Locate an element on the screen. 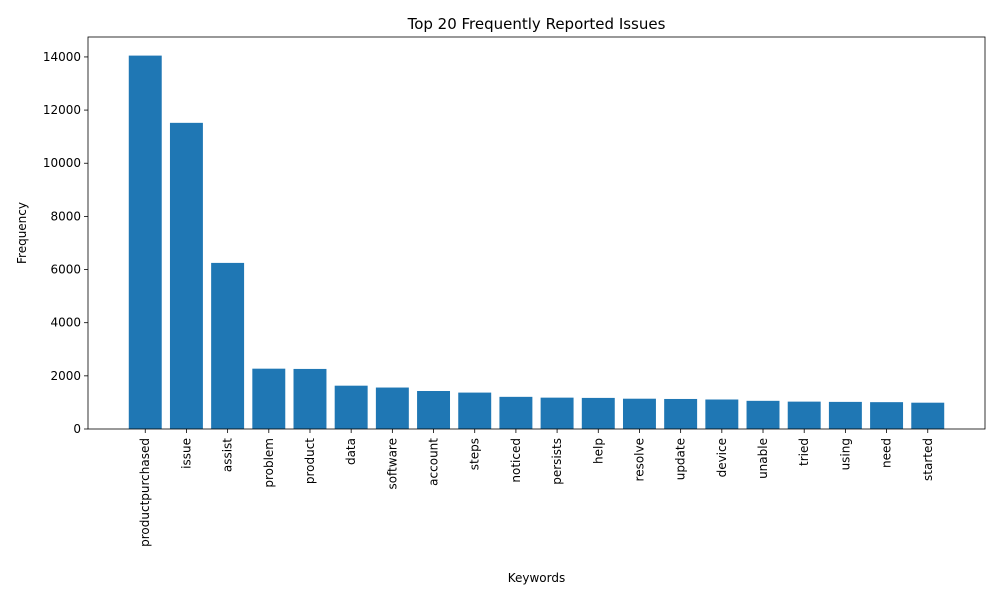  y-tick-label: 6000 is located at coordinates (65, 270).